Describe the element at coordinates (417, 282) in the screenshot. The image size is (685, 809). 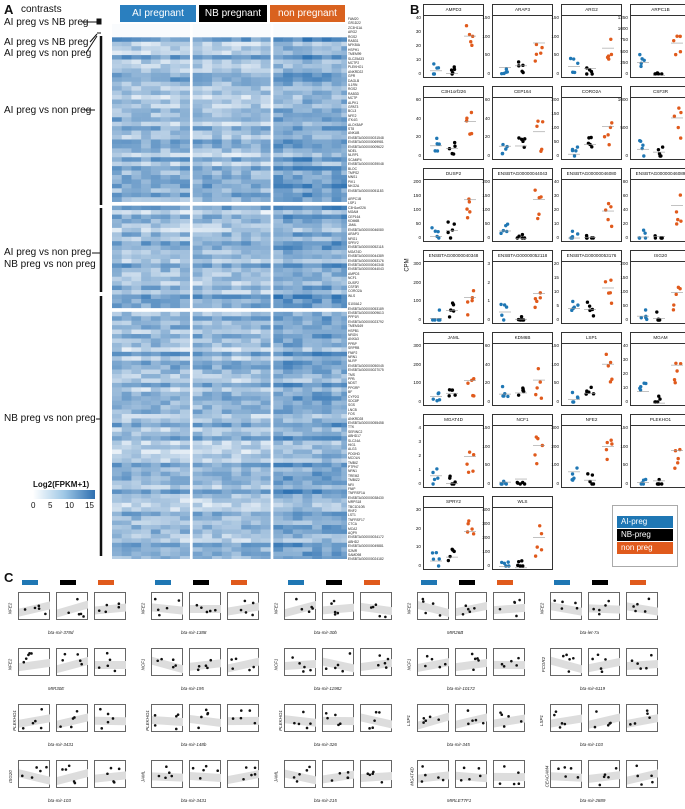
I see `dotplot-ytick: 200` at that location.